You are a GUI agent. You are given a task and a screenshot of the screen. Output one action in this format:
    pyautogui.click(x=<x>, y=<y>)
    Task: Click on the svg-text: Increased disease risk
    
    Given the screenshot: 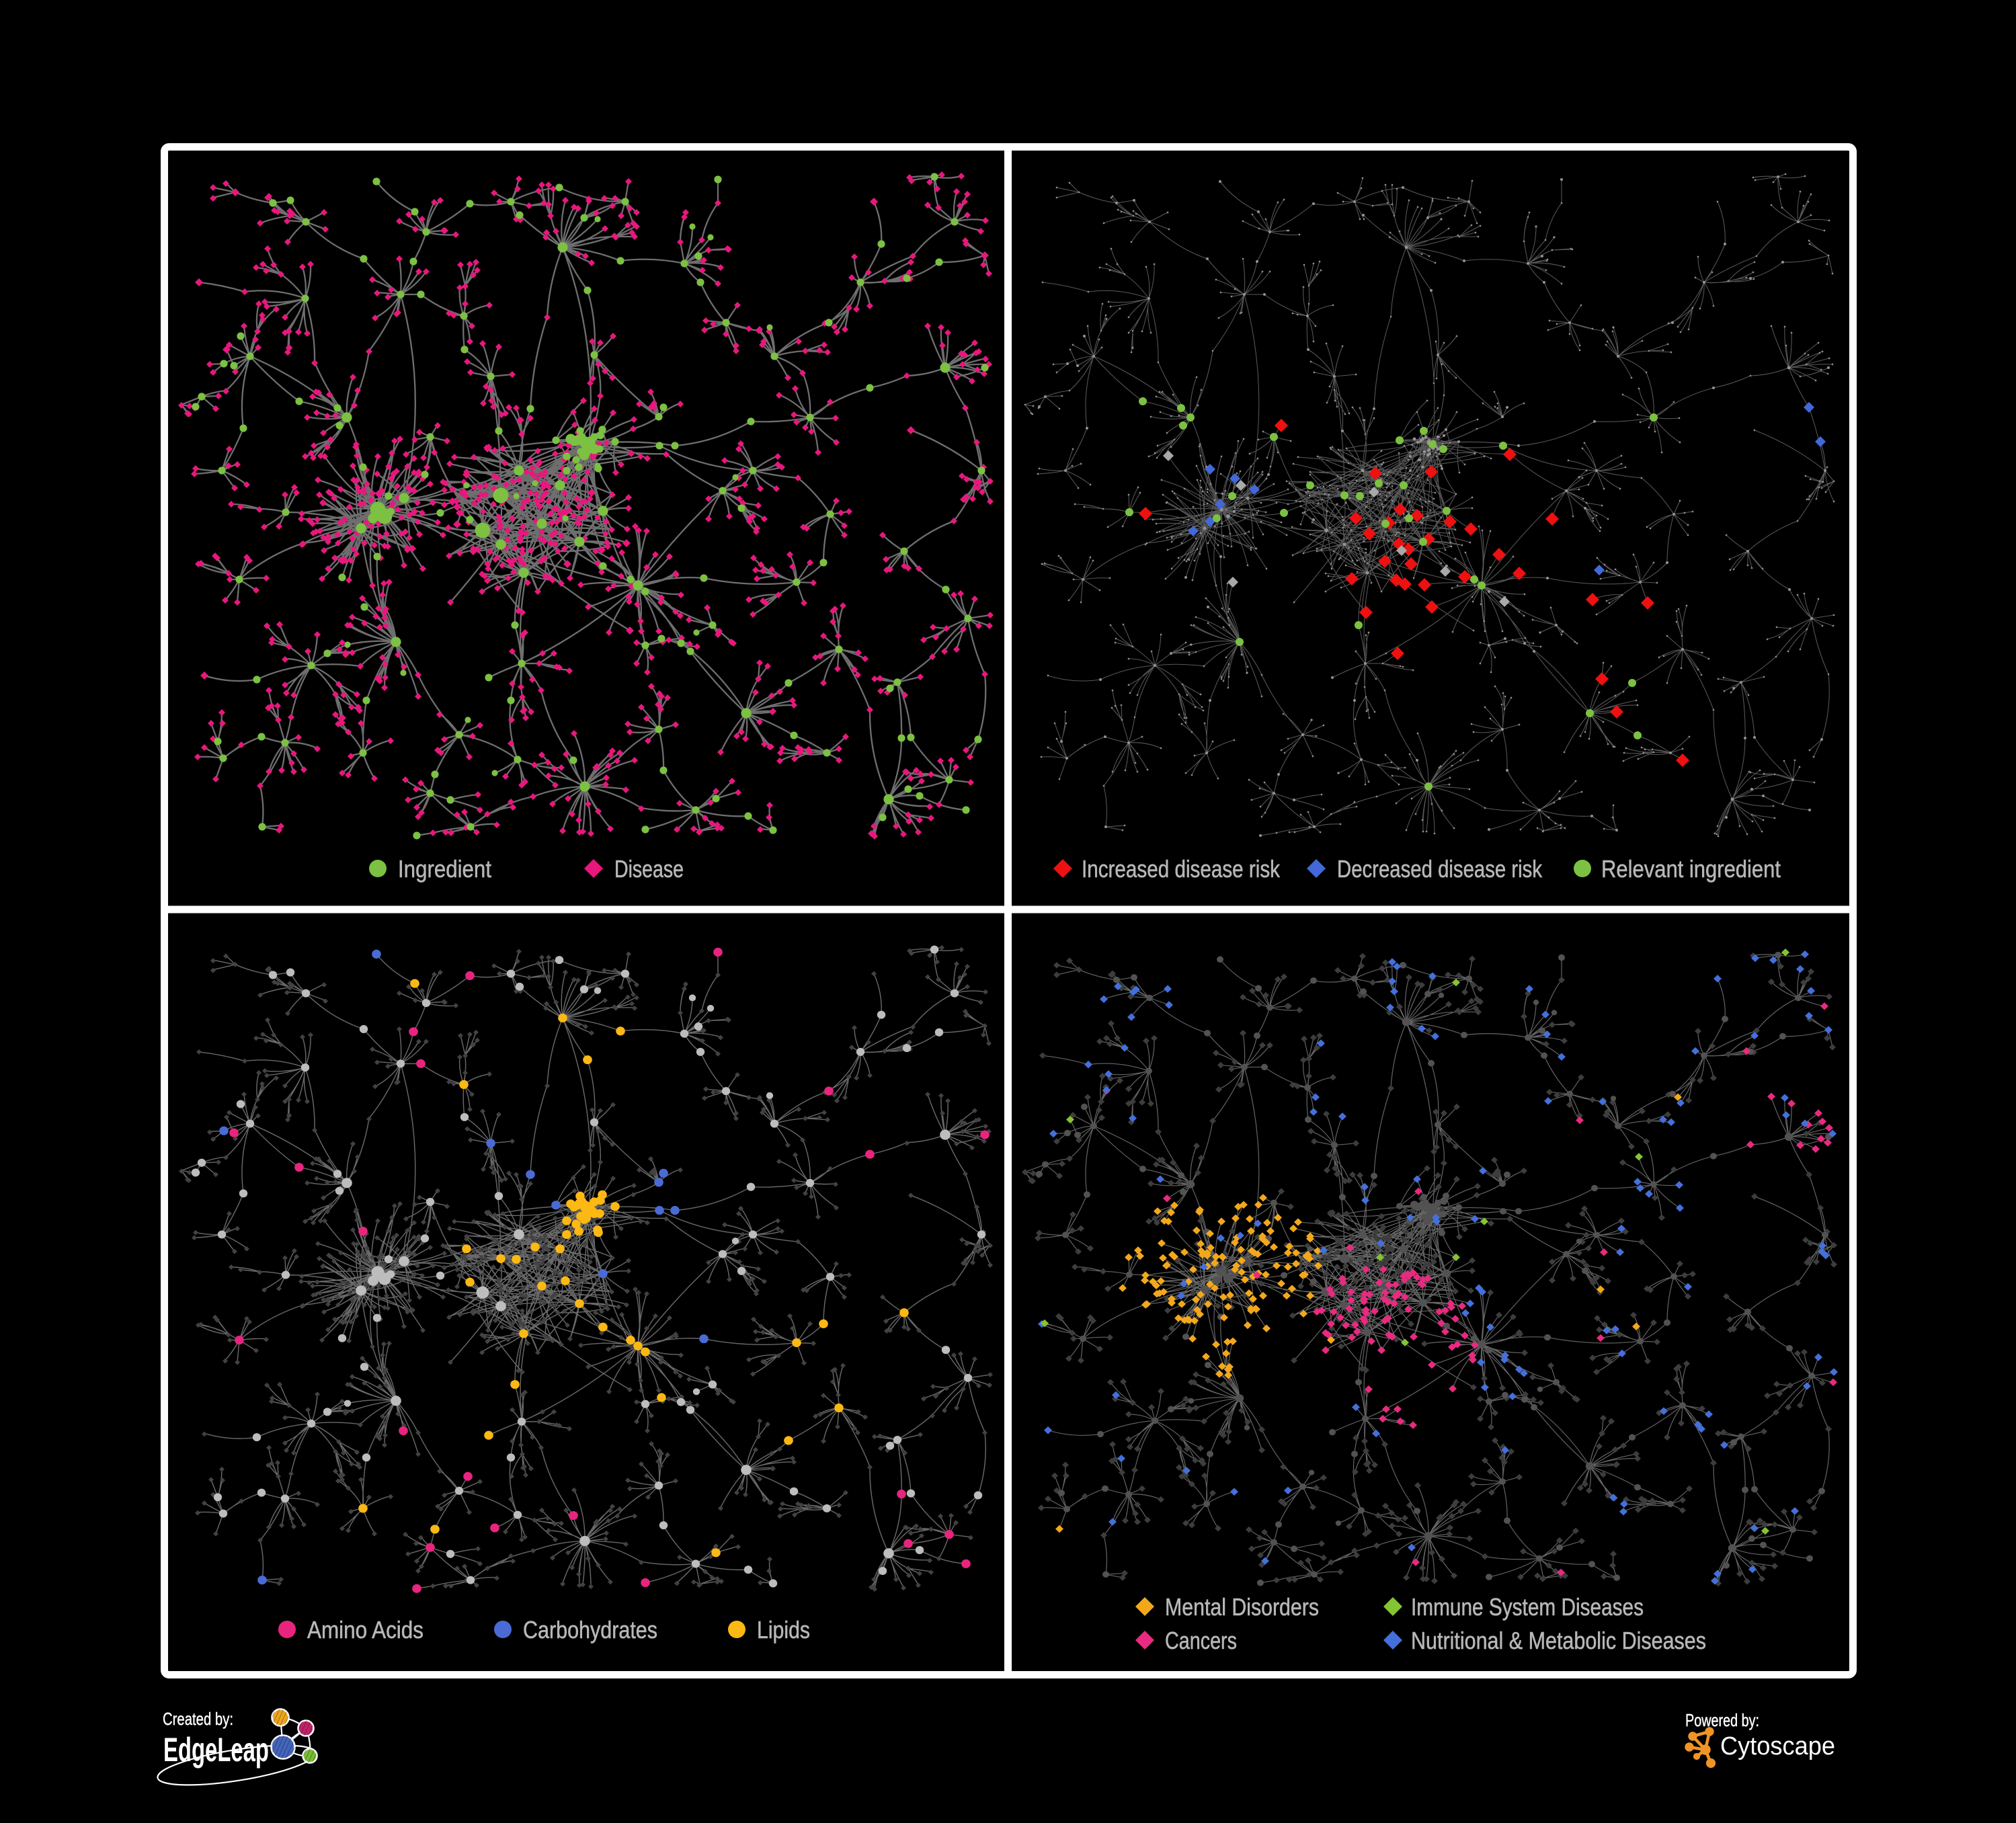 What is the action you would take?
    pyautogui.click(x=1181, y=869)
    